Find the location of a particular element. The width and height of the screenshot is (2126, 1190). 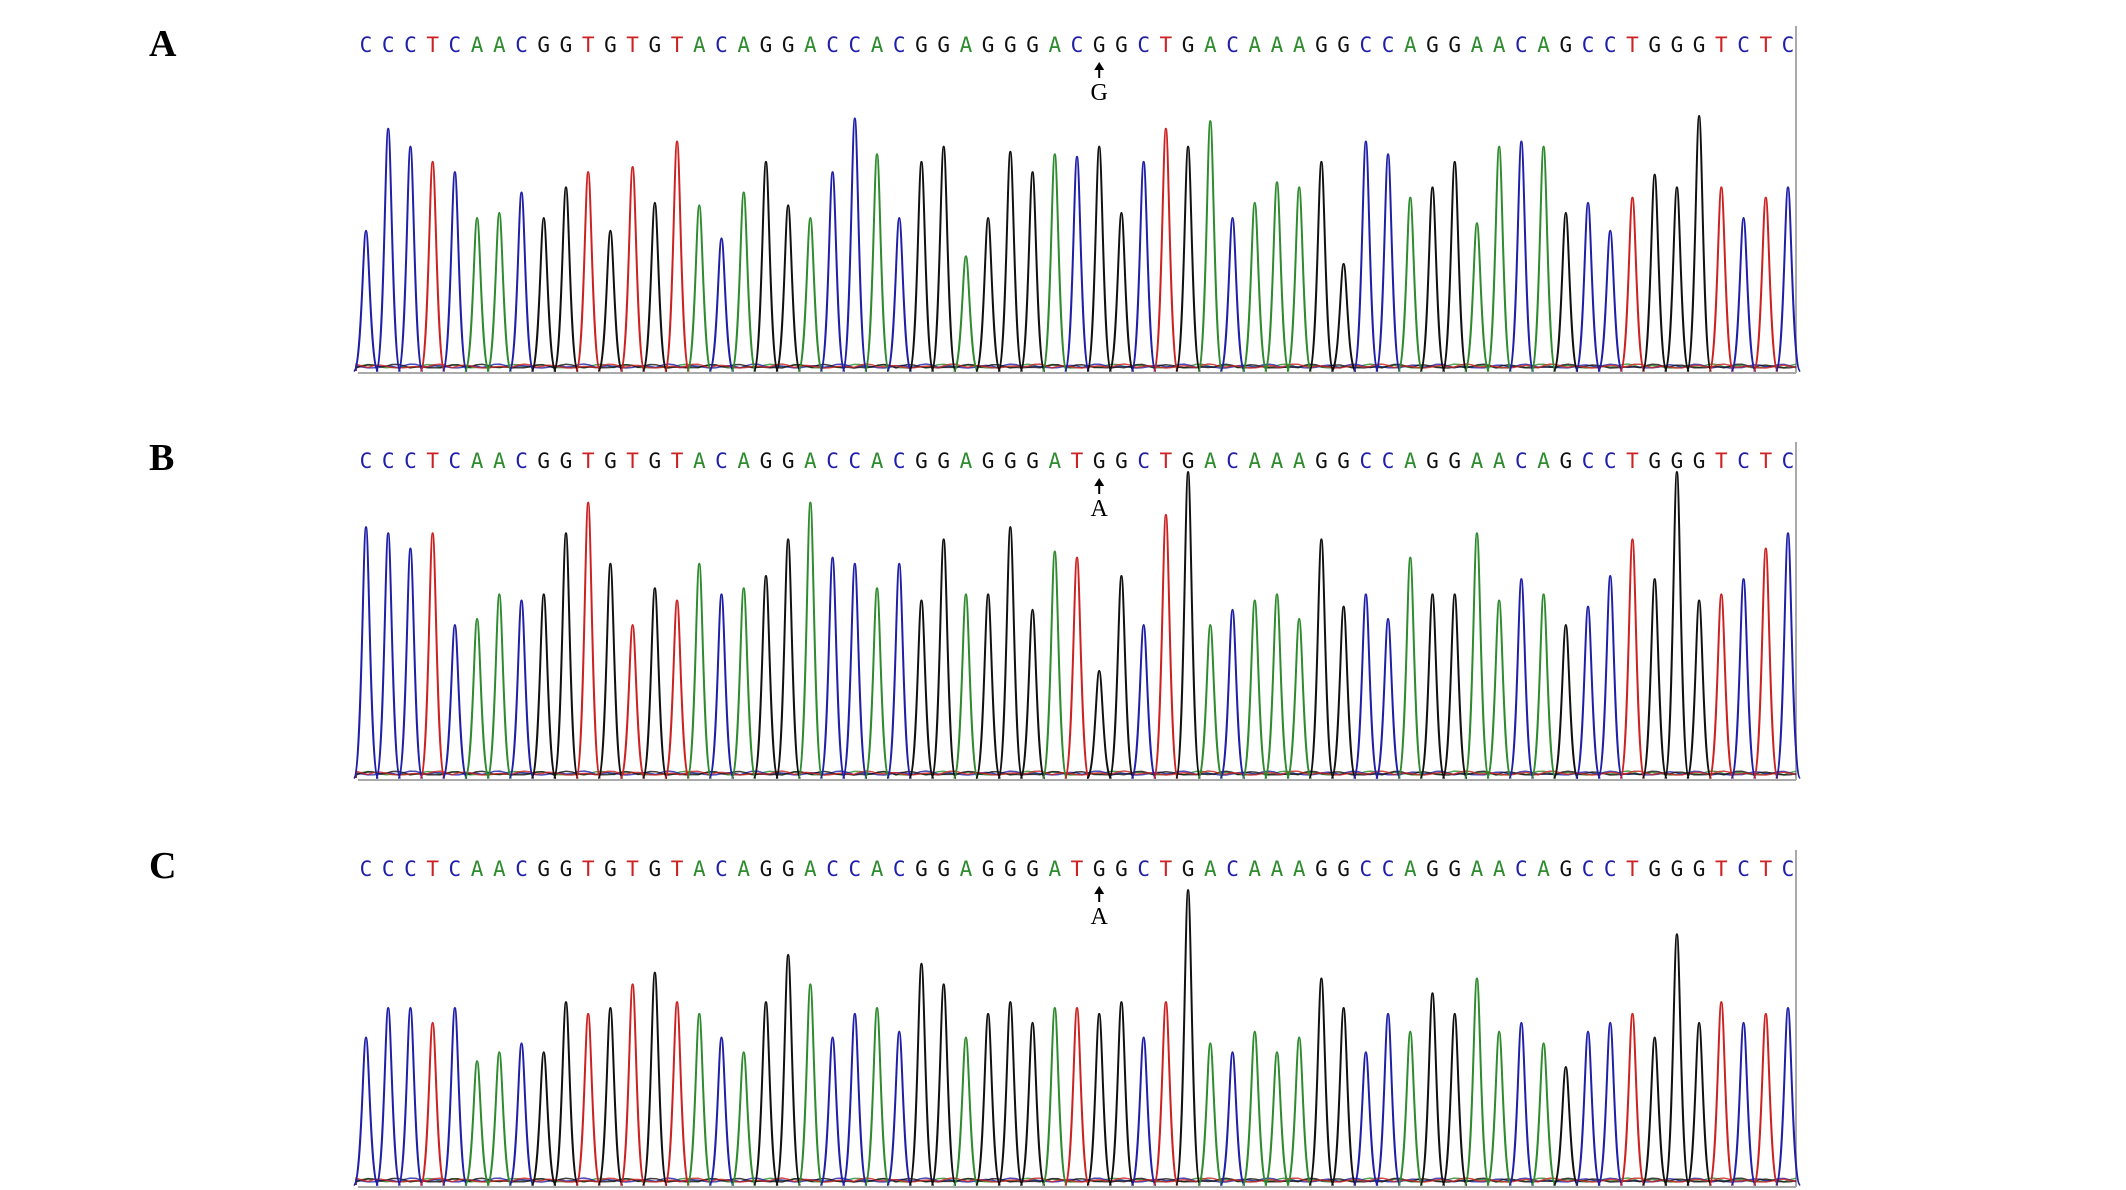

panel-label-b: B is located at coordinates (162, 458).